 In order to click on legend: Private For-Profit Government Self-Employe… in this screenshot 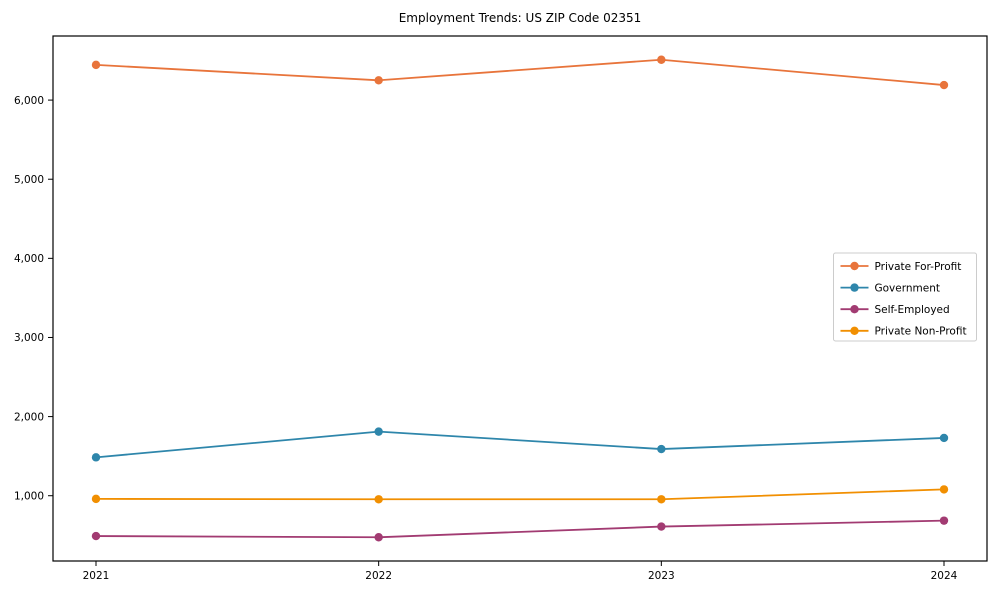, I will do `click(905, 297)`.